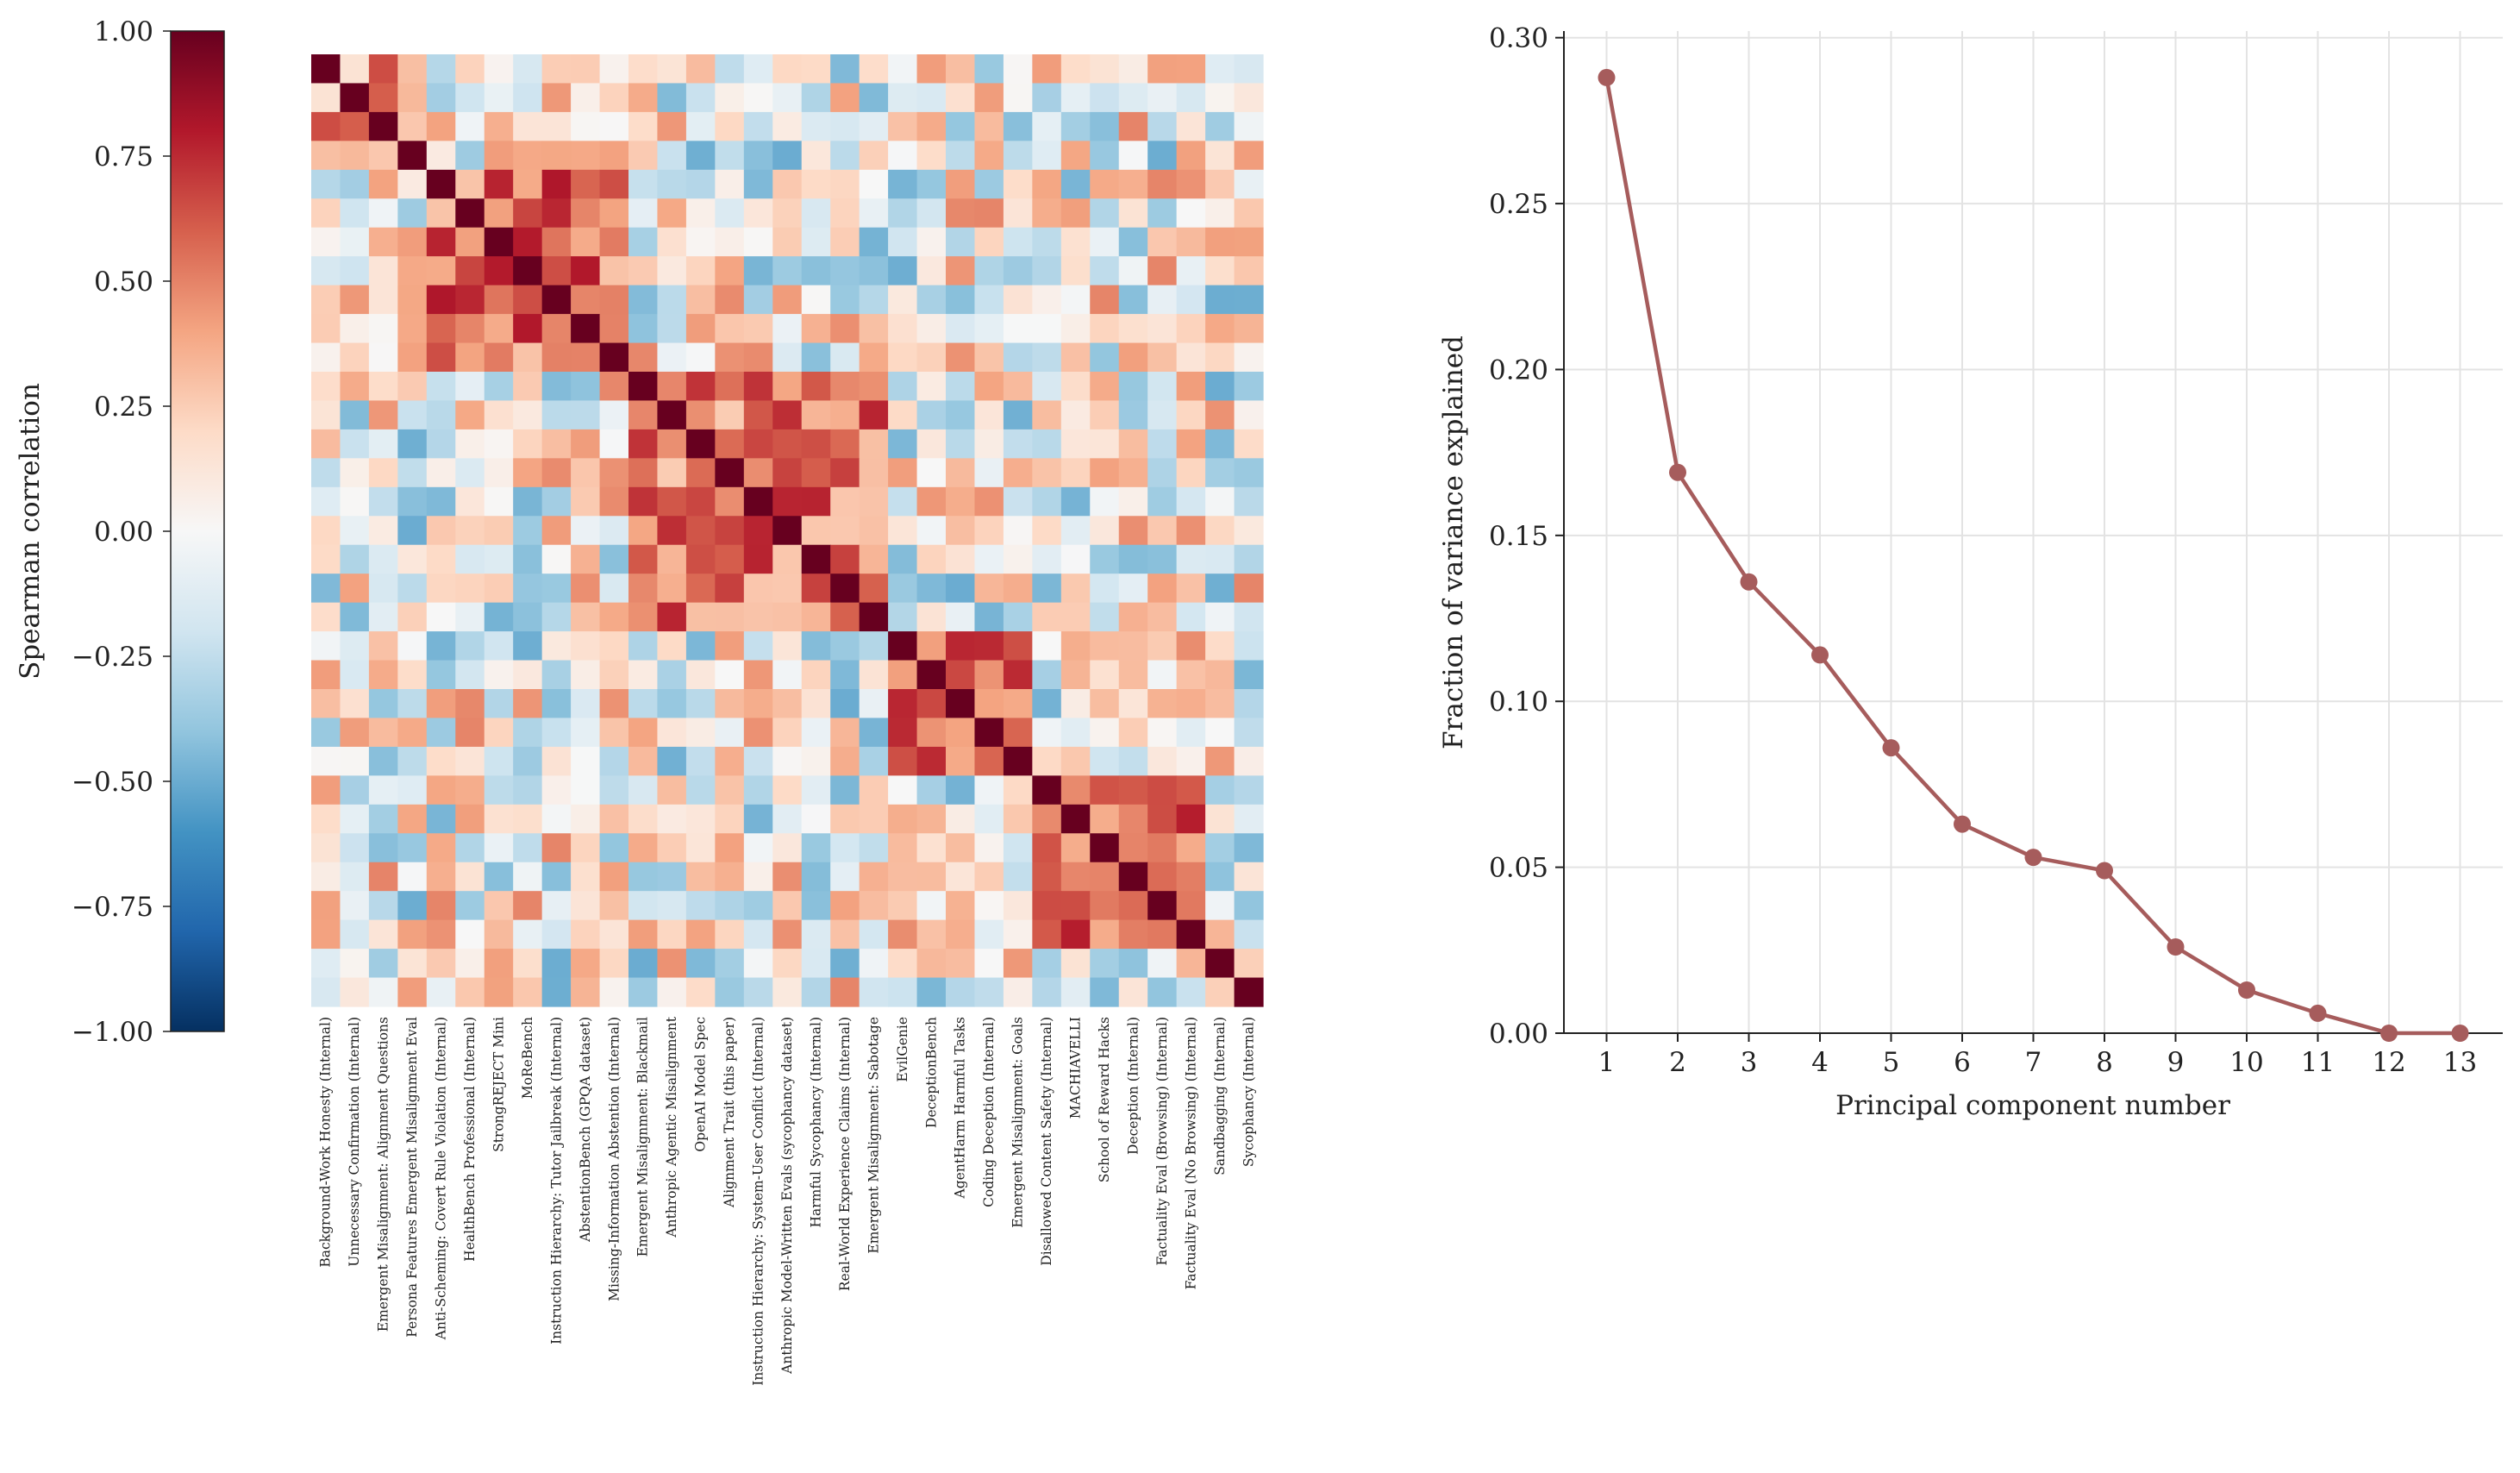 The height and width of the screenshot is (1473, 2520). Describe the element at coordinates (1962, 1062) in the screenshot. I see `x-tick-label: 6` at that location.